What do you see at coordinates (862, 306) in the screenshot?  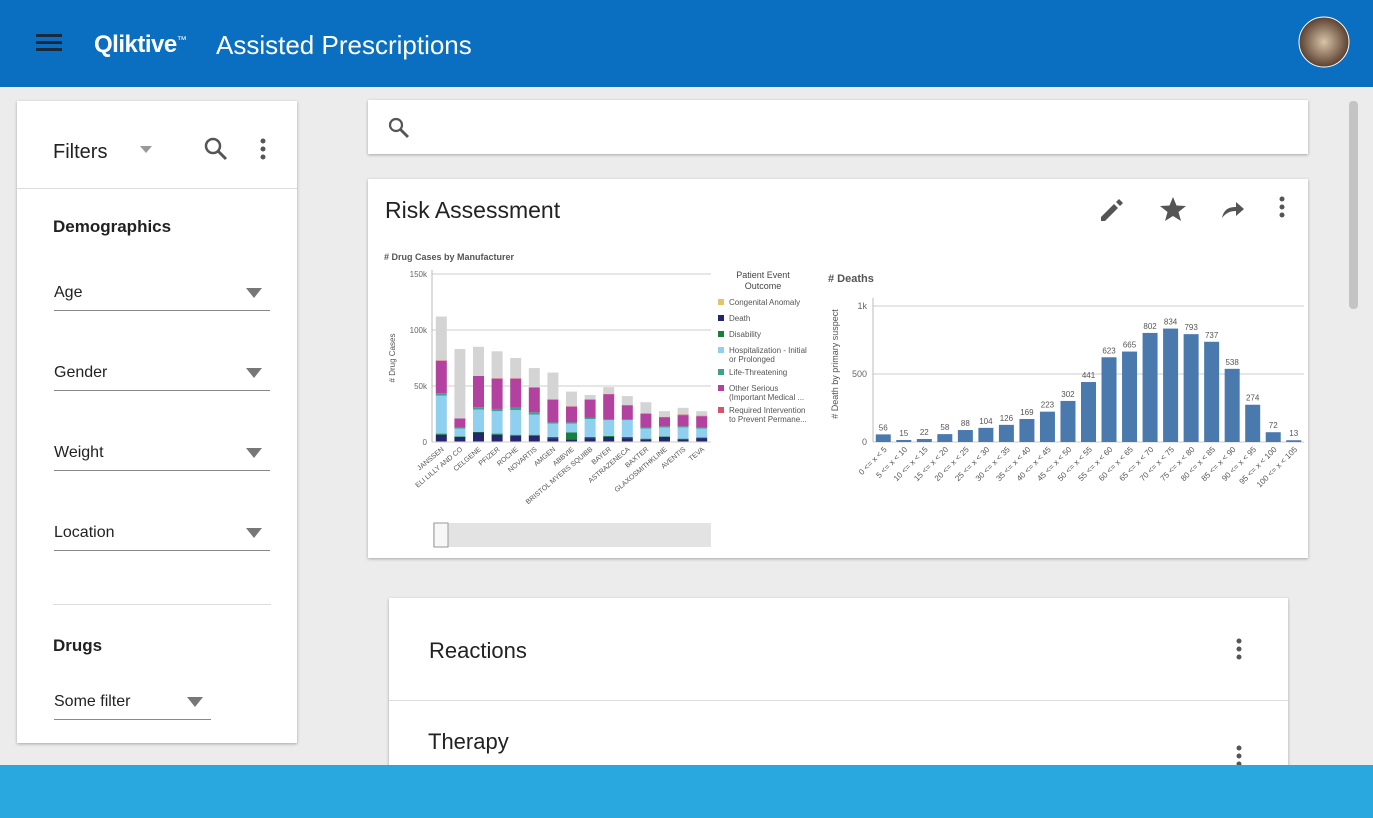 I see `y-tick-label: 1k` at bounding box center [862, 306].